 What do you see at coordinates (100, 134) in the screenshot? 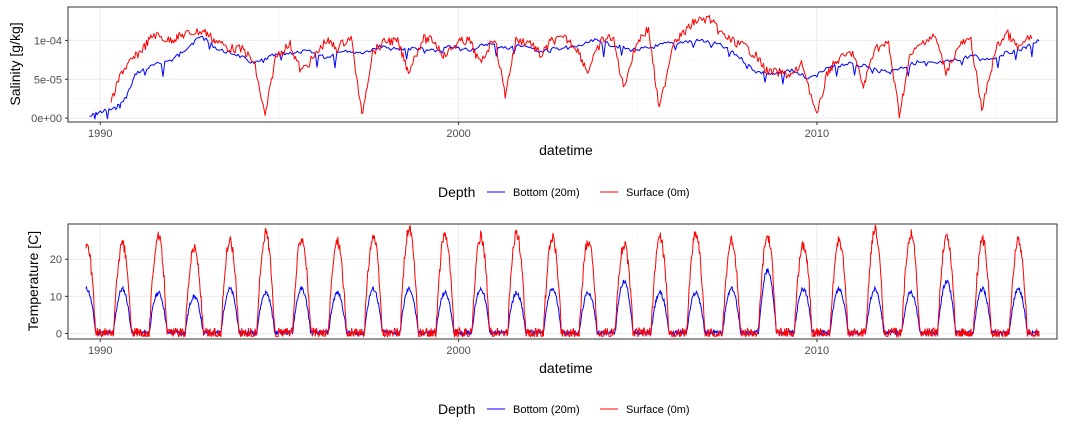
I see `salinity-x-tick-label: 1990` at bounding box center [100, 134].